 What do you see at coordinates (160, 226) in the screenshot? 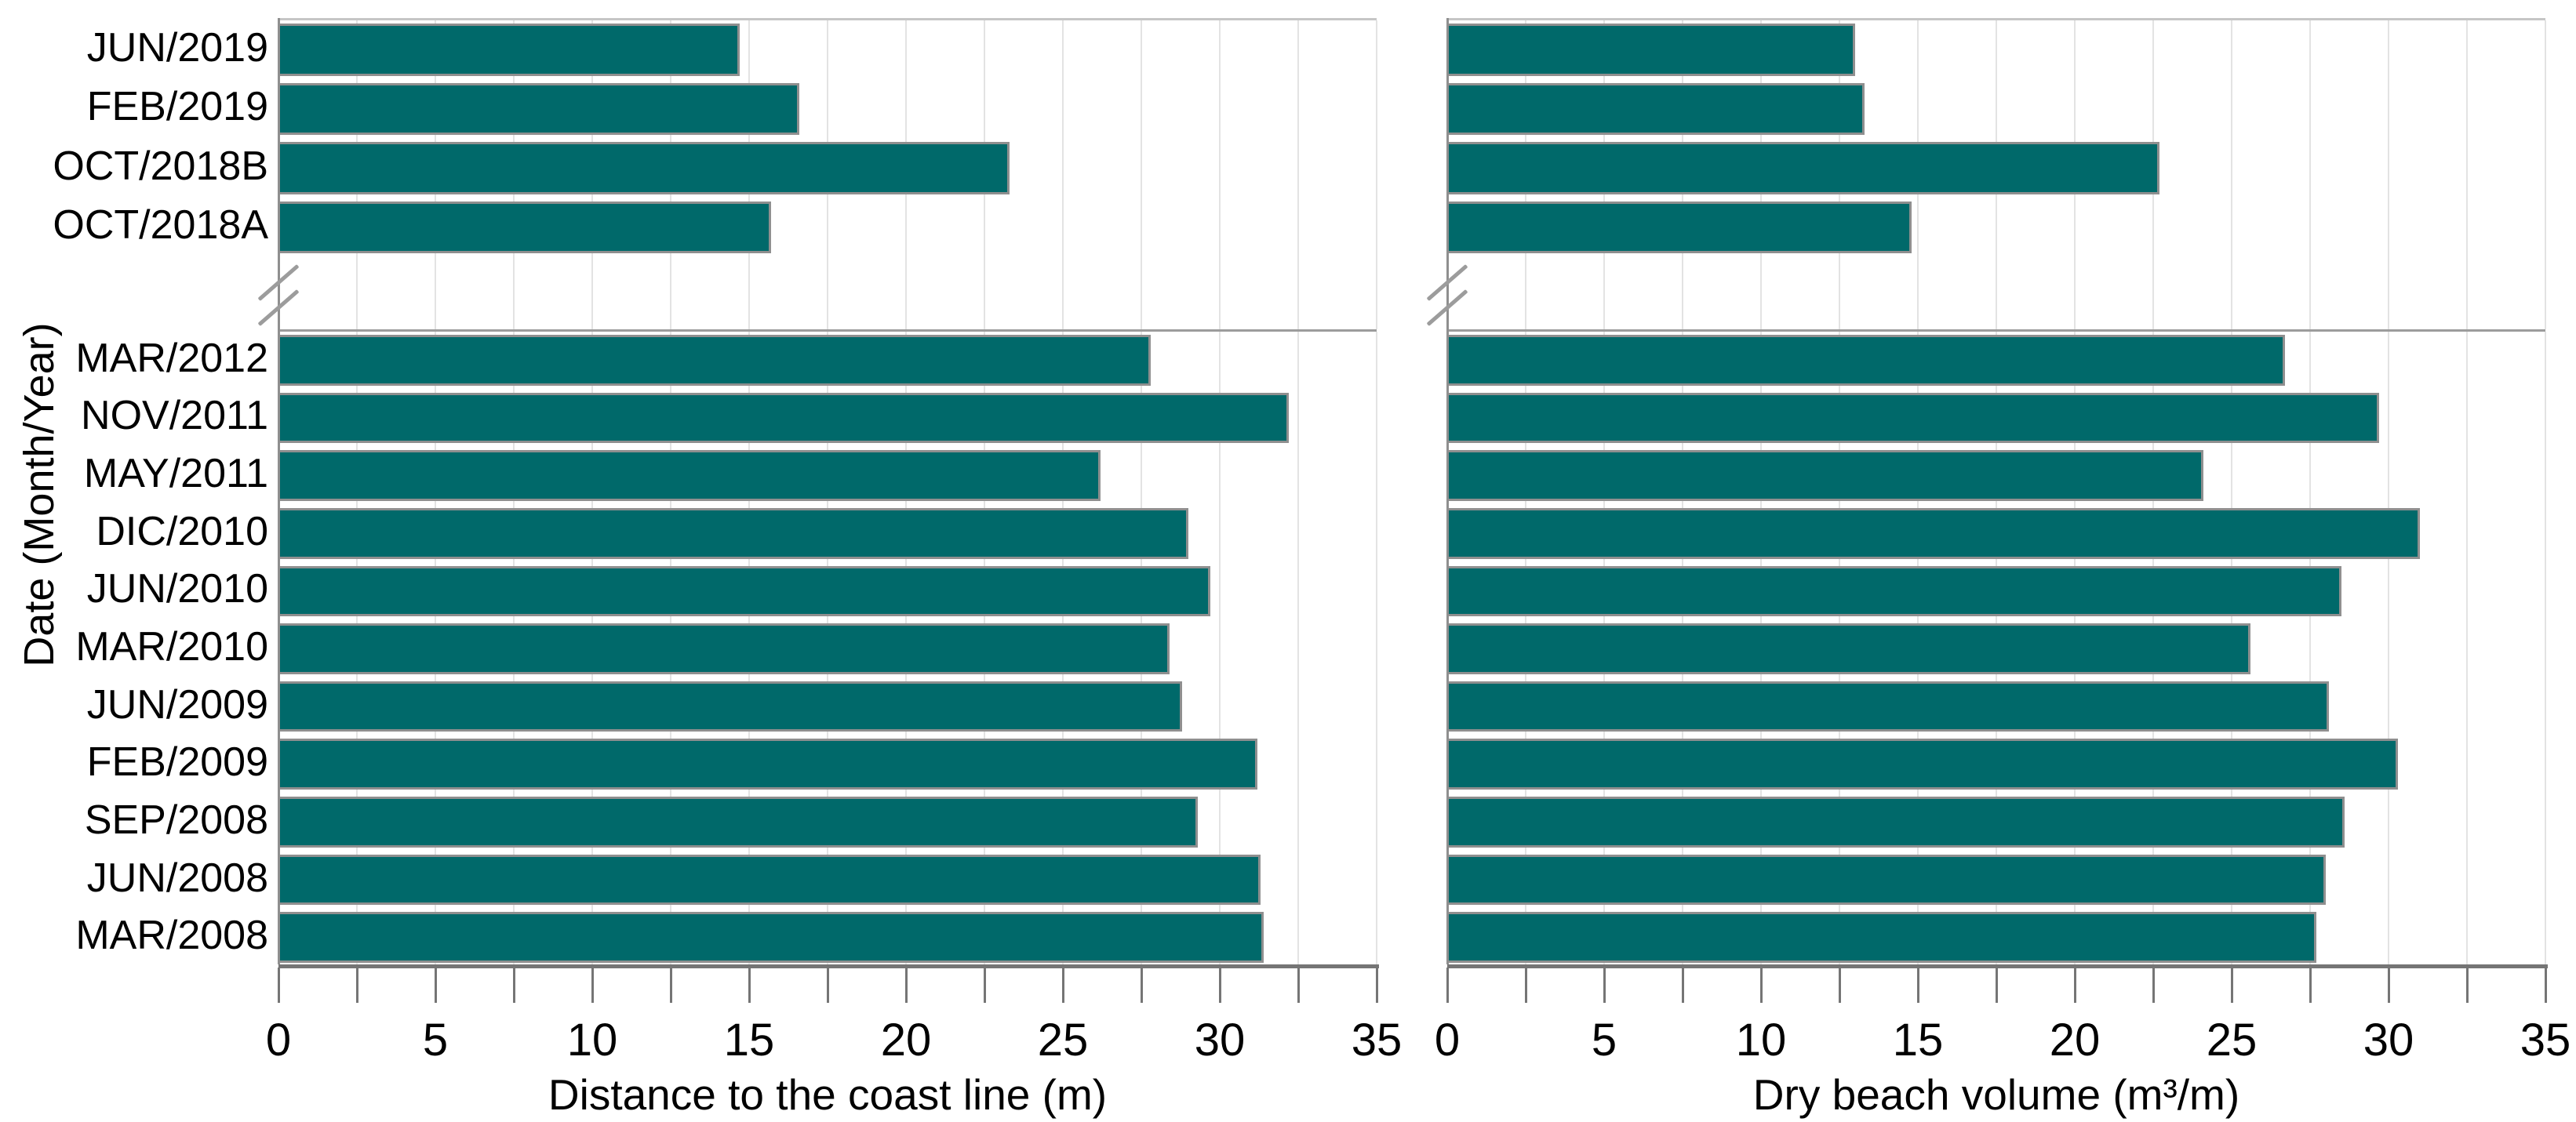
I see `category-label: OCT/2018A` at bounding box center [160, 226].